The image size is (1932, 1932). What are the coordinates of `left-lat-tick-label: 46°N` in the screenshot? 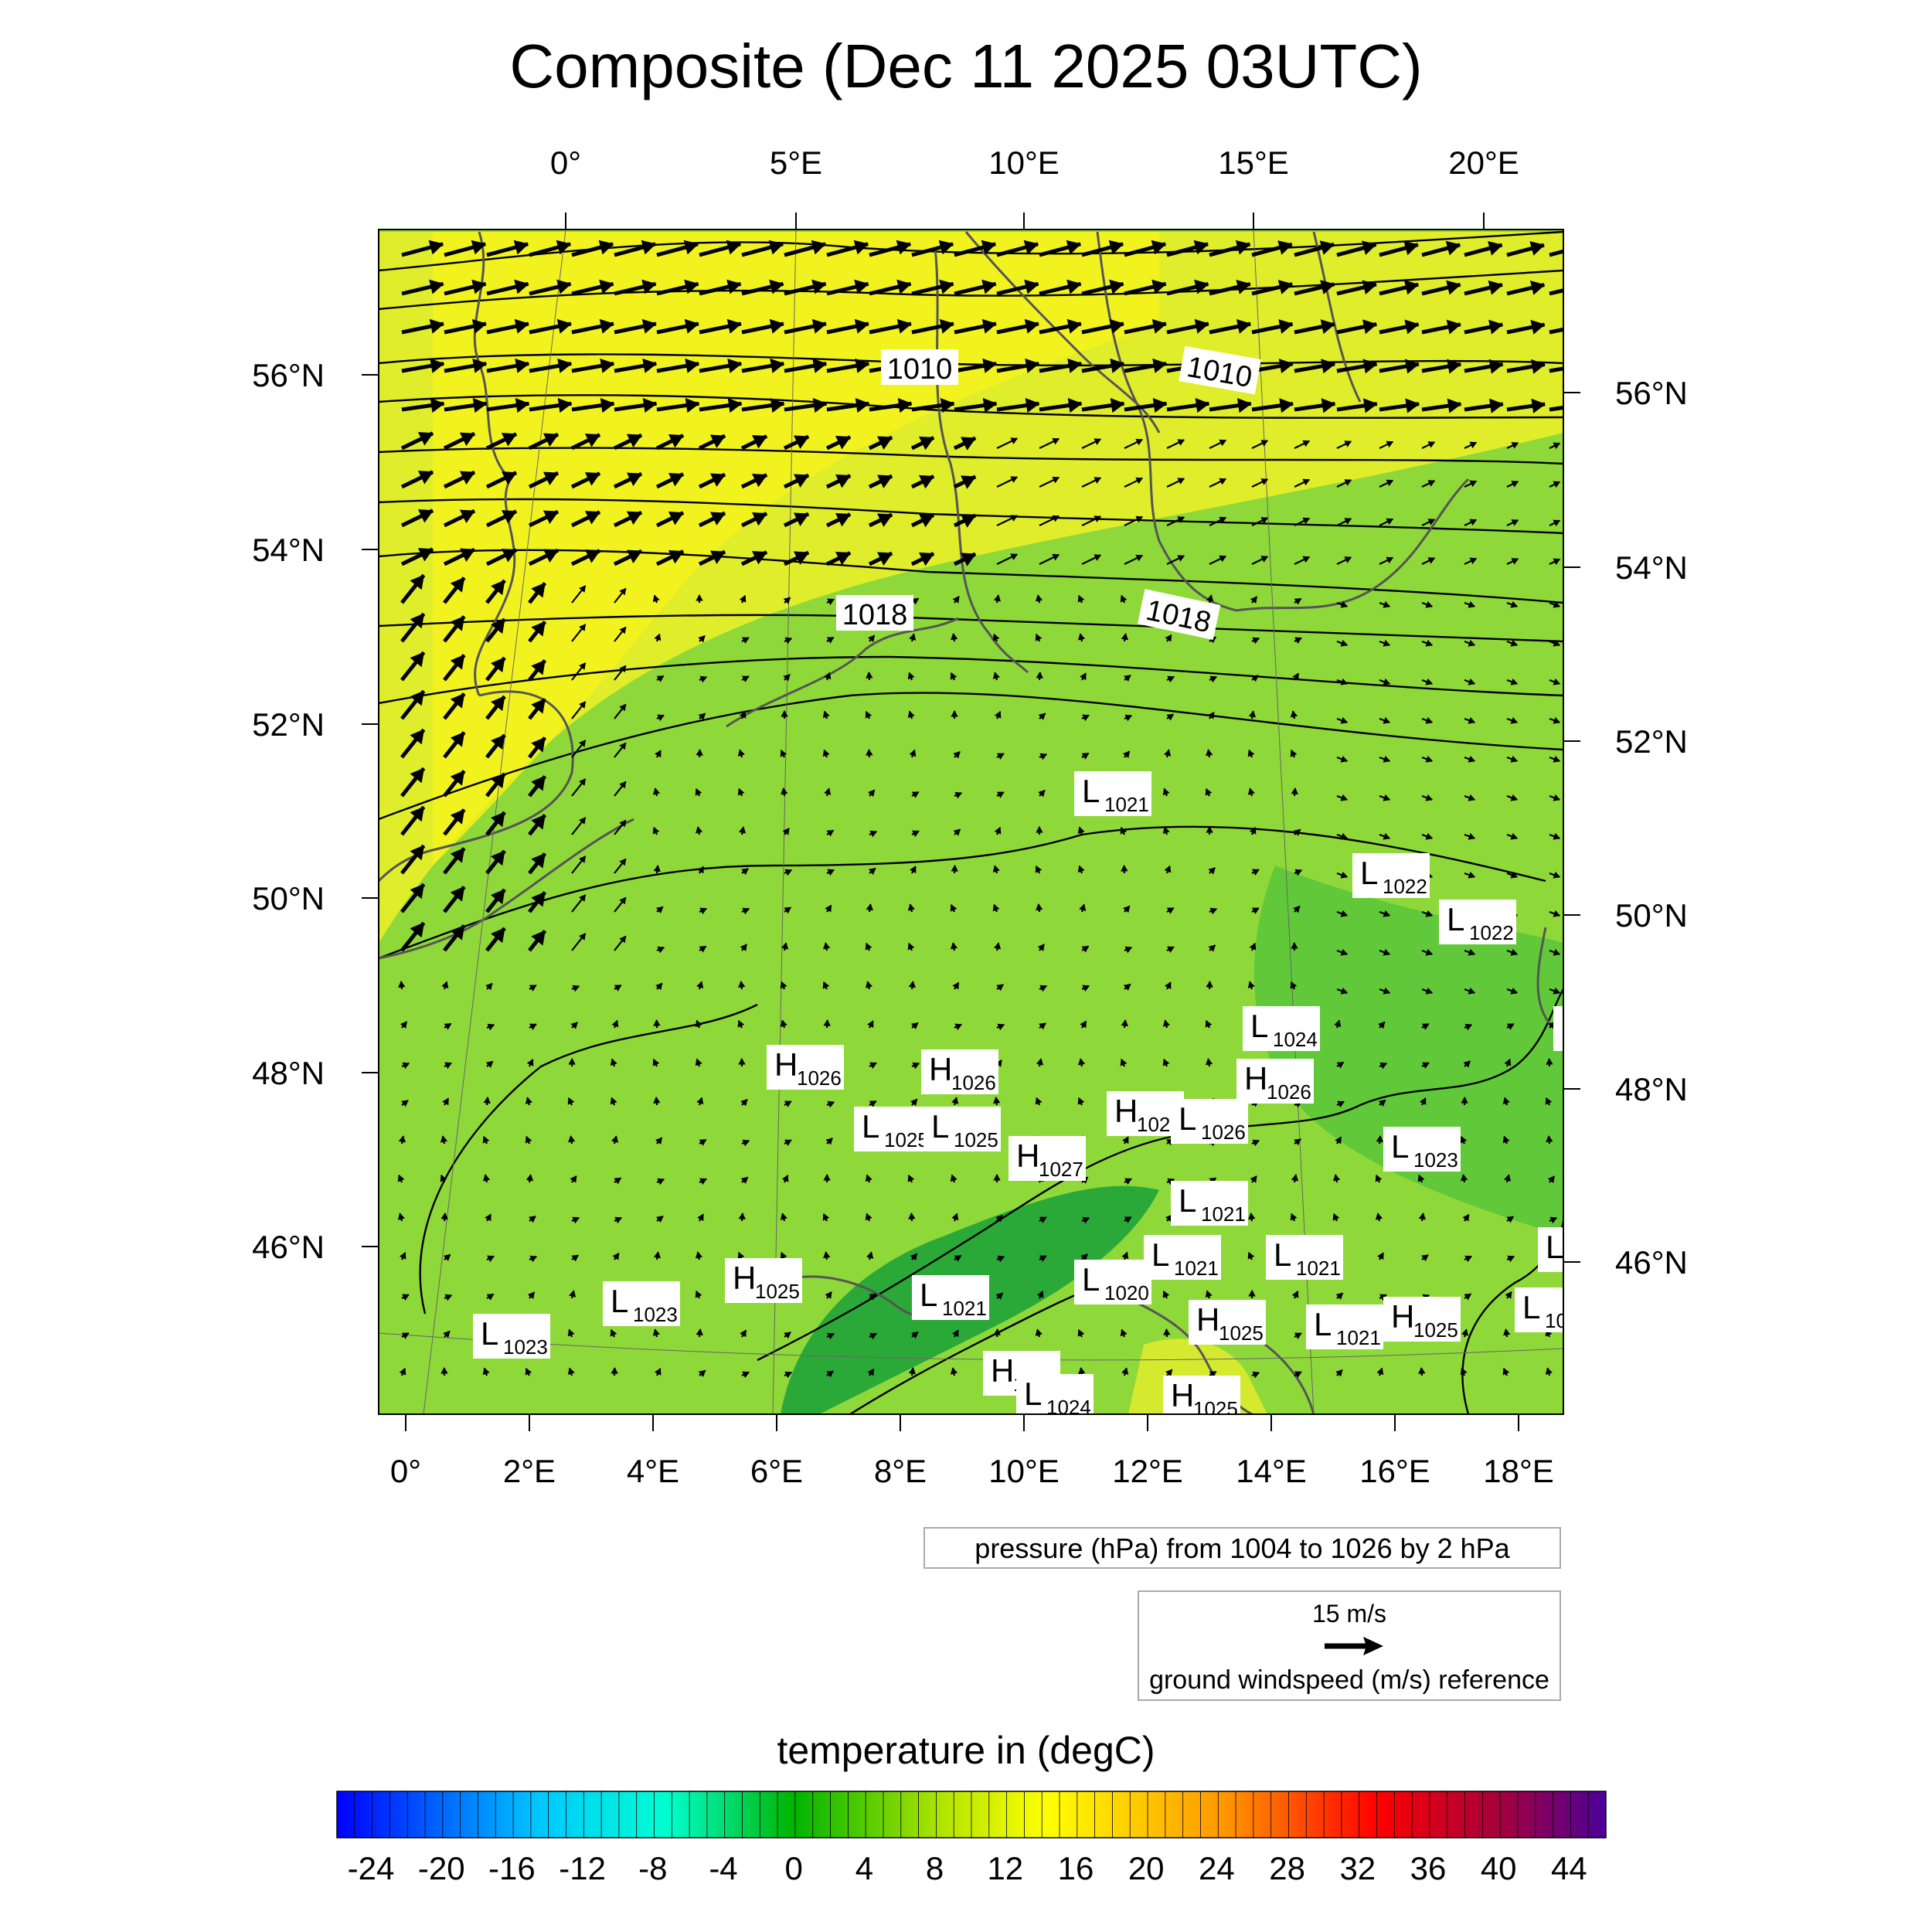 It's located at (289, 1247).